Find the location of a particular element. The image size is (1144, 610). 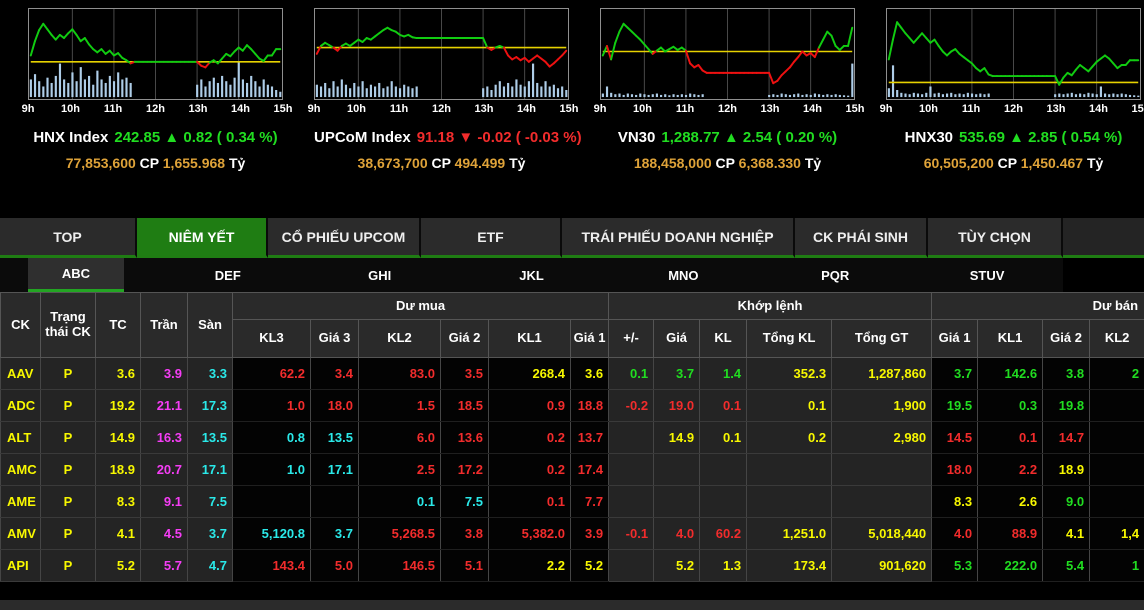

value-cell: 3.4 is located at coordinates (334, 373).